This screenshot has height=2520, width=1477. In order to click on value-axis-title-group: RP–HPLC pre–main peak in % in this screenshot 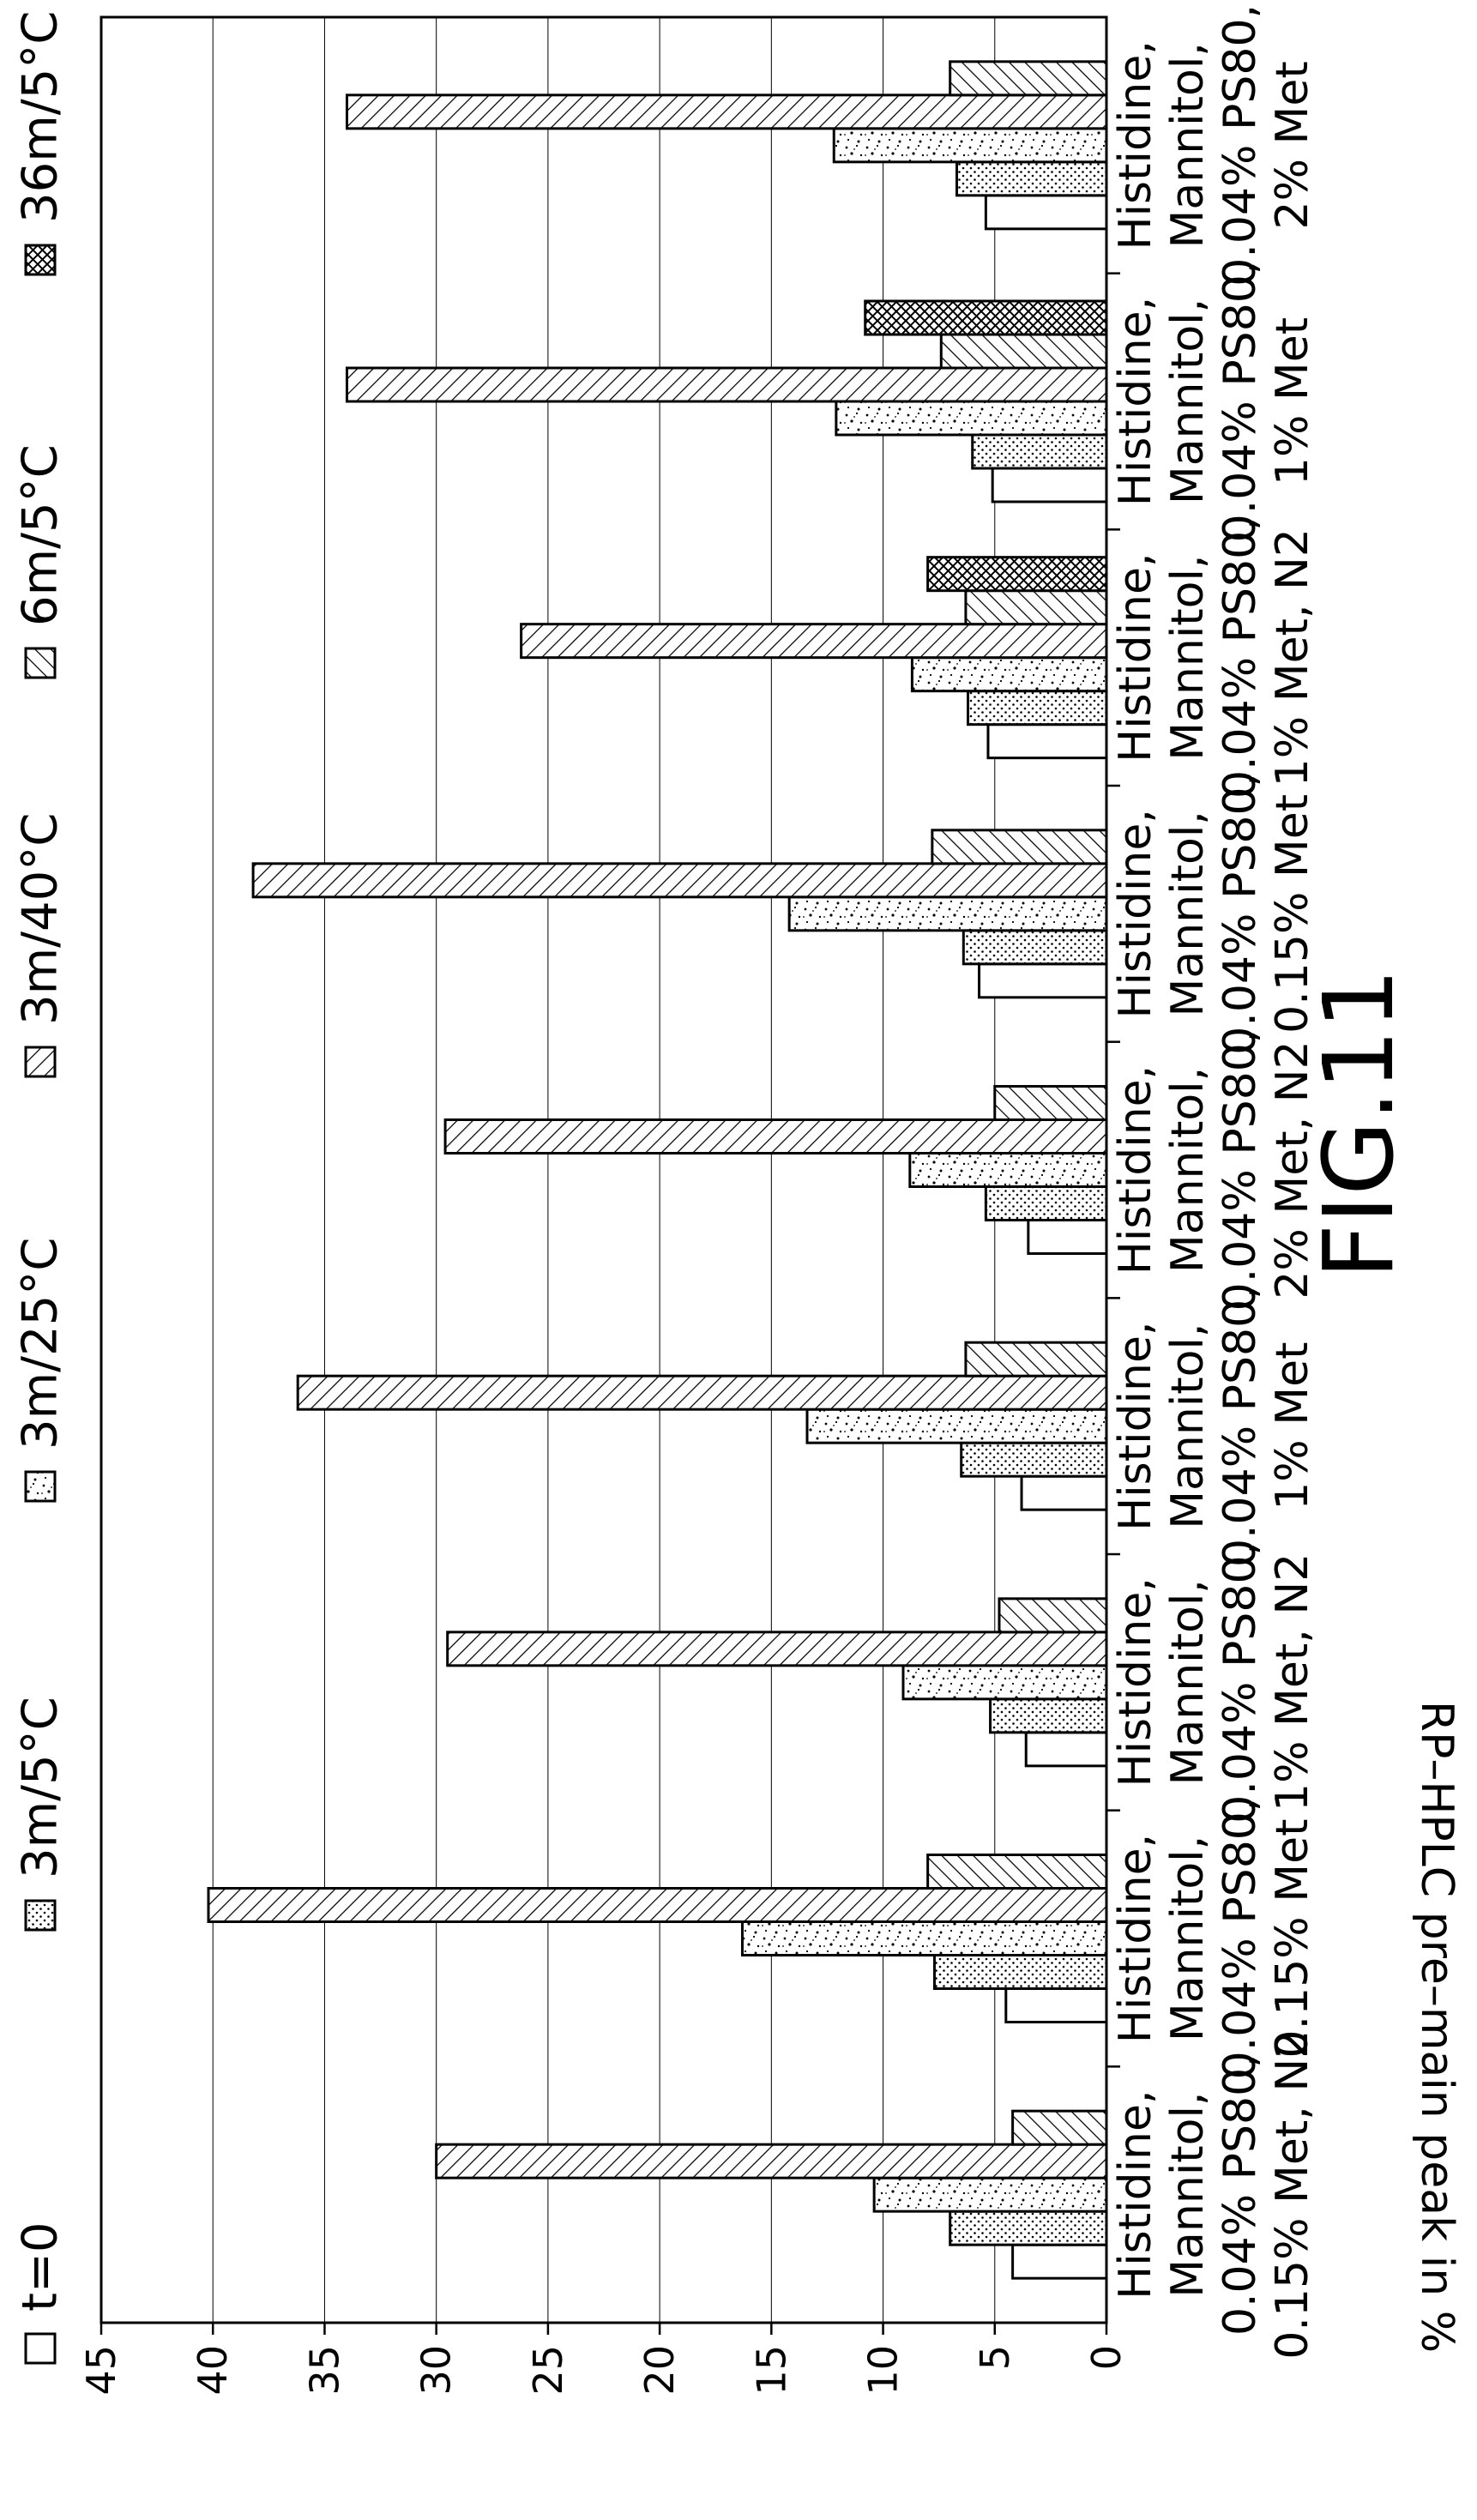, I will do `click(1436, 2027)`.